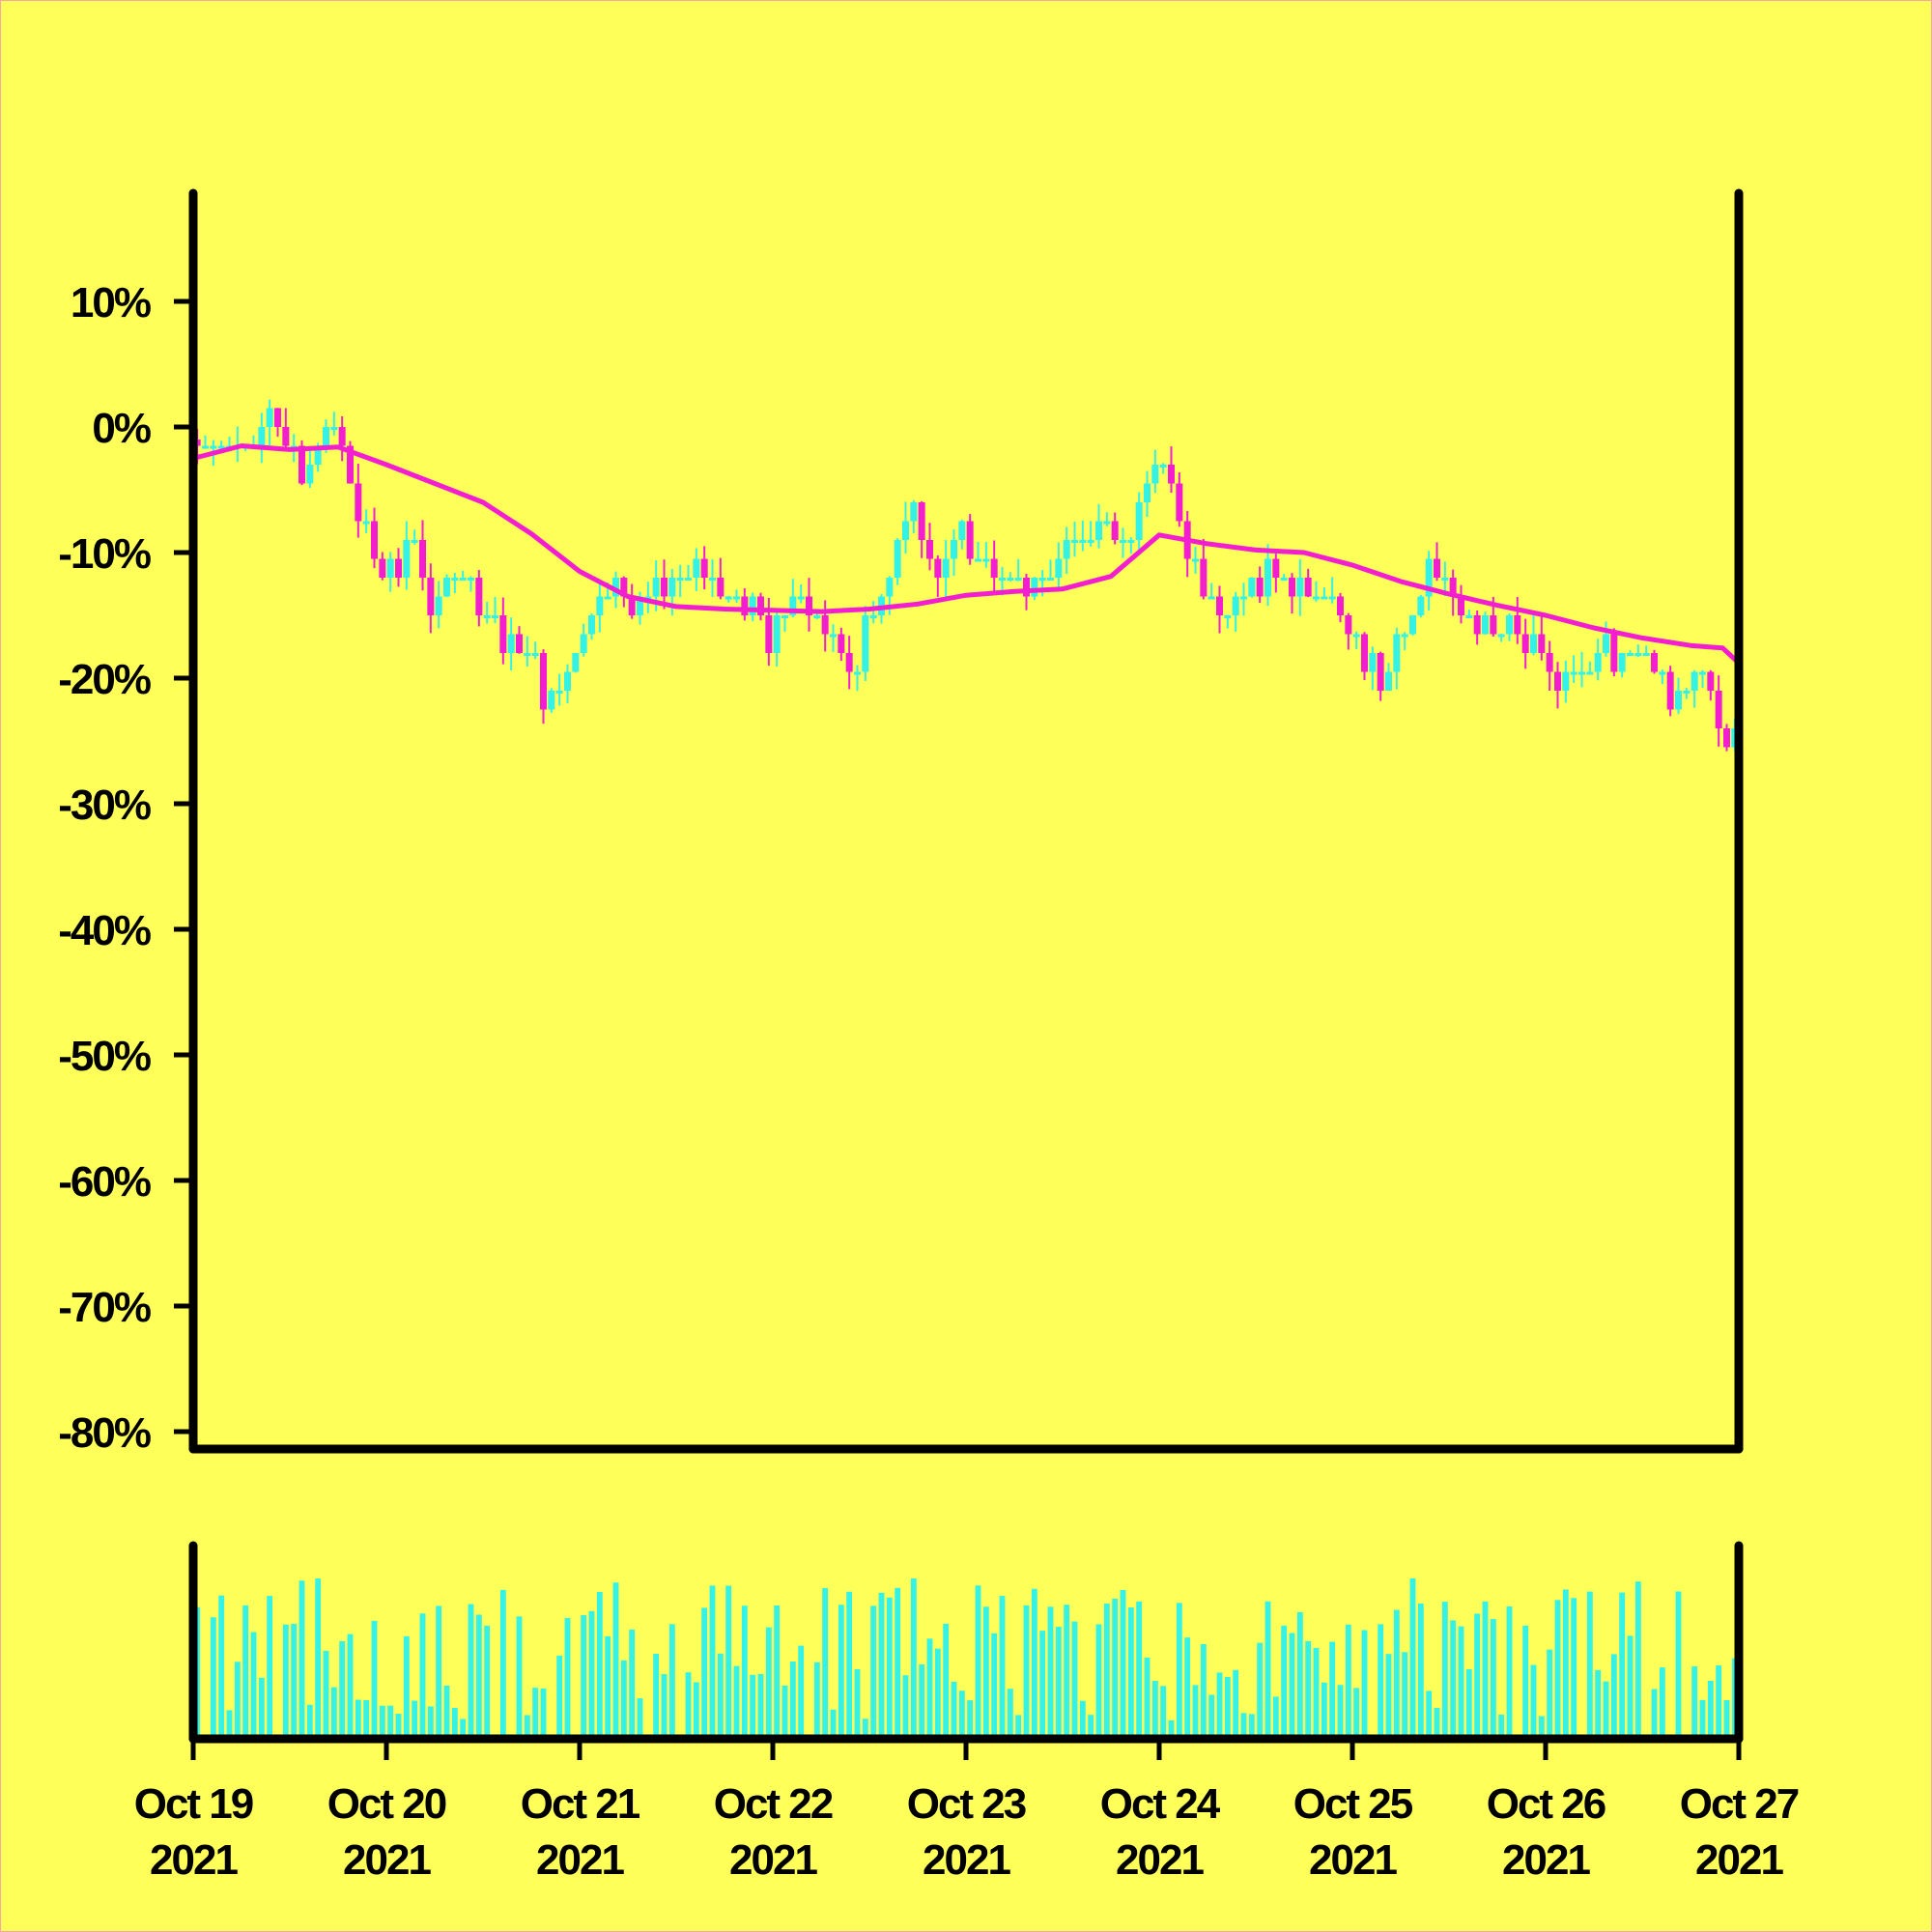  What do you see at coordinates (125, 868) in the screenshot?
I see `y-axis-ticks: 10% 0% -10% -20% -30% -40% -50% -60% -70% -80%` at bounding box center [125, 868].